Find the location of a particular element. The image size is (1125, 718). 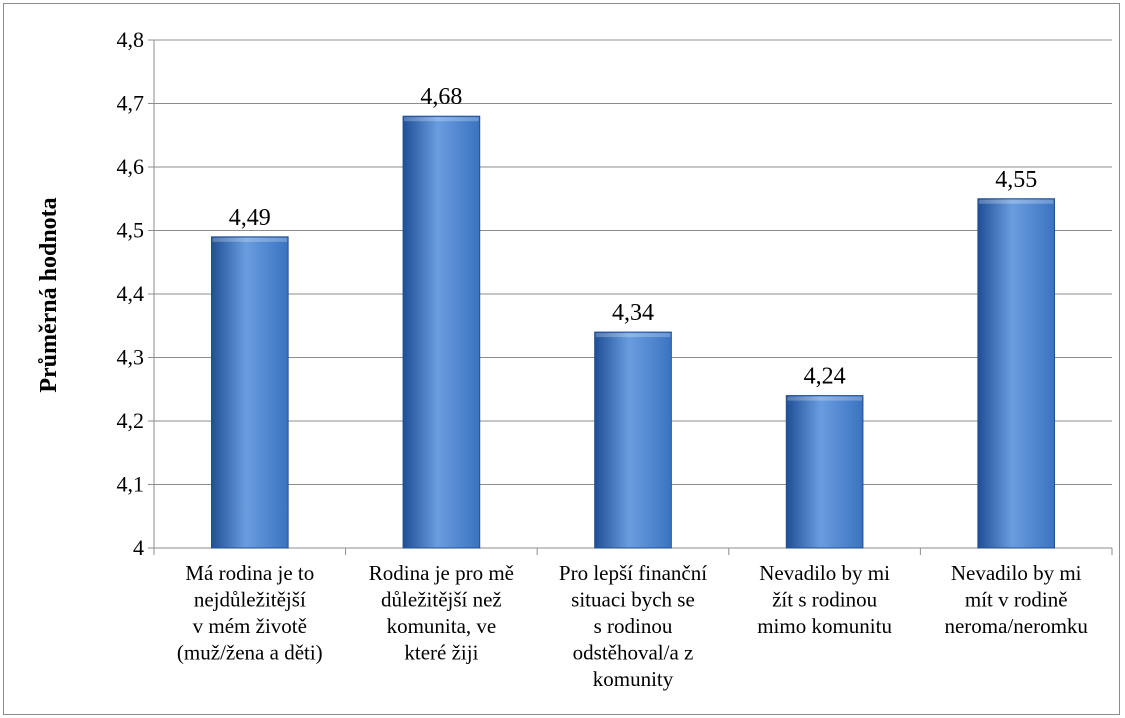

y-tick-label: 4,3 is located at coordinates (131, 357).